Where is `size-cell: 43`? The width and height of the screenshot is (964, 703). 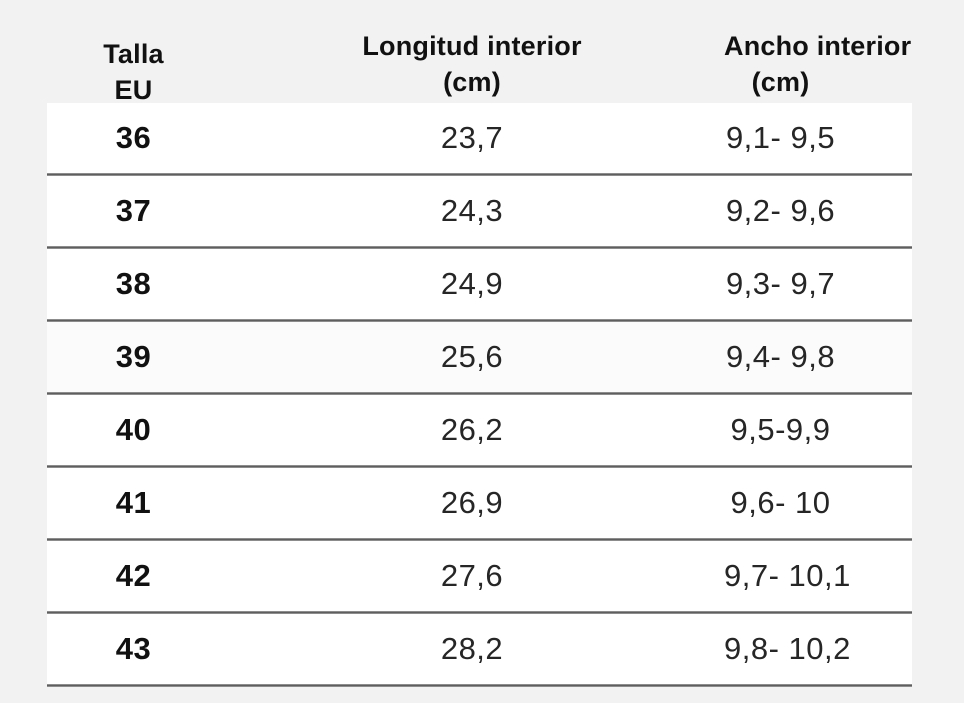
size-cell: 43 is located at coordinates (133, 648).